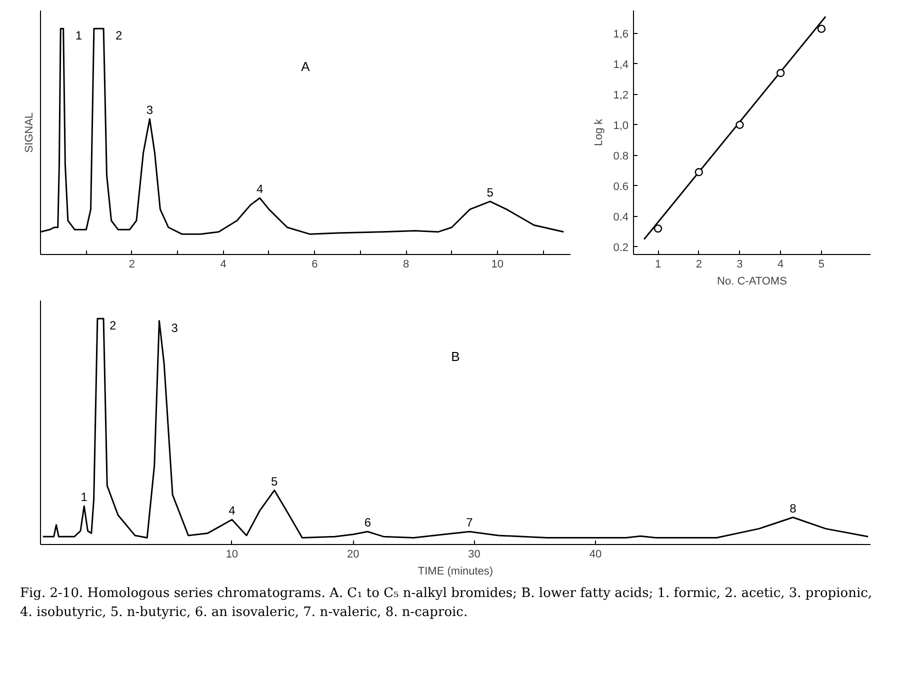 Image resolution: width=903 pixels, height=689 pixels. Describe the element at coordinates (353, 554) in the screenshot. I see `x-tick-label: 20` at that location.